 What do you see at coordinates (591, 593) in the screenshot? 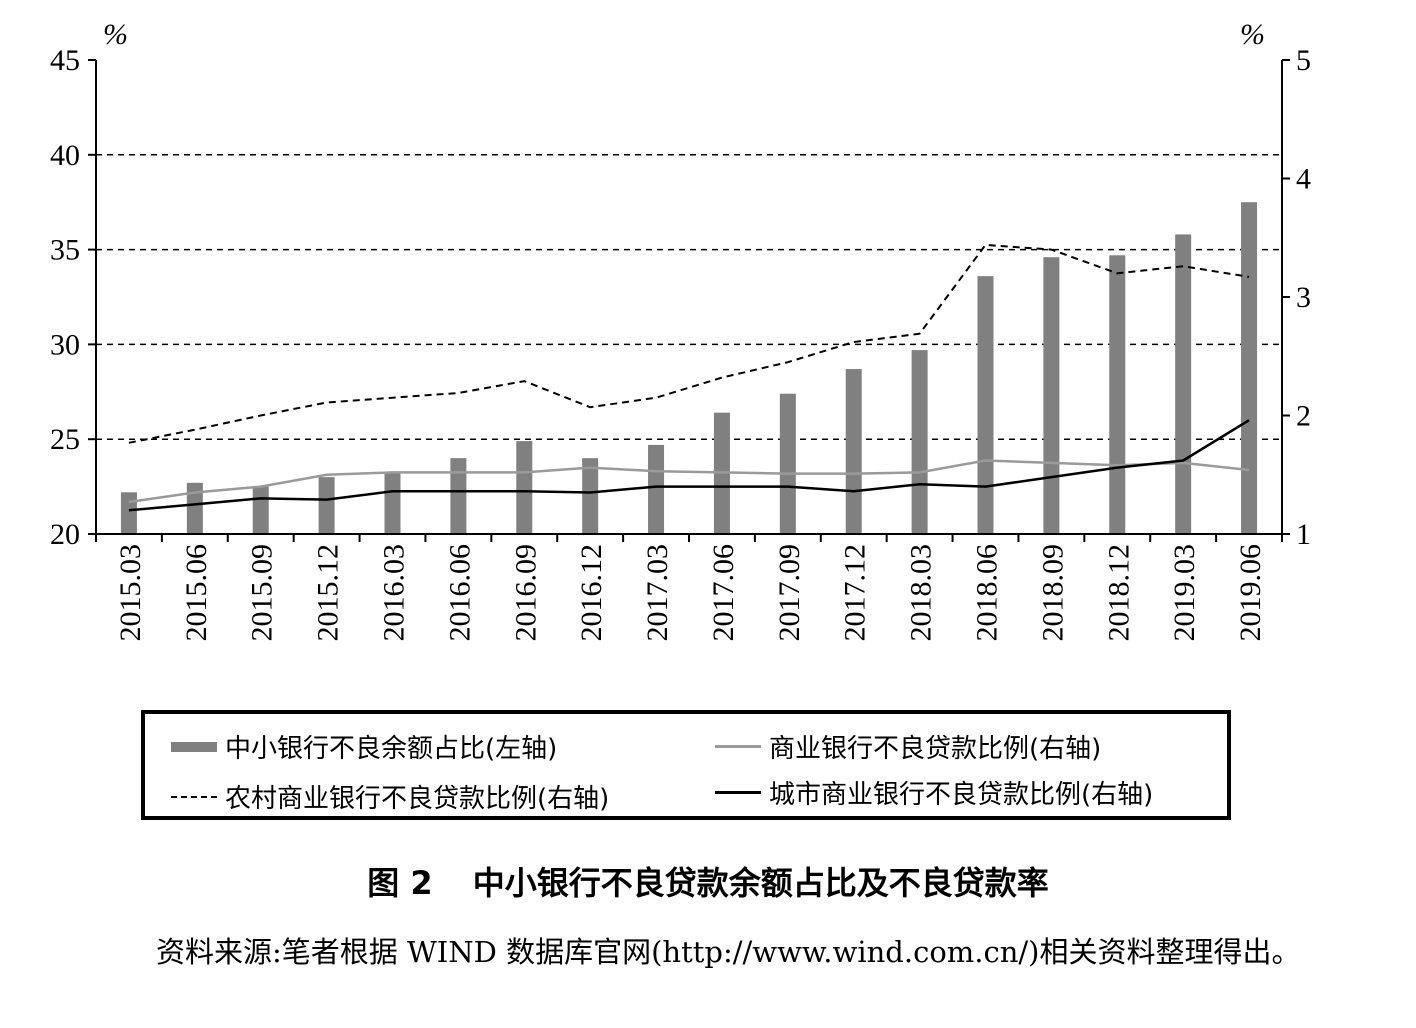
I see `x-tick-label: 2016.12` at bounding box center [591, 593].